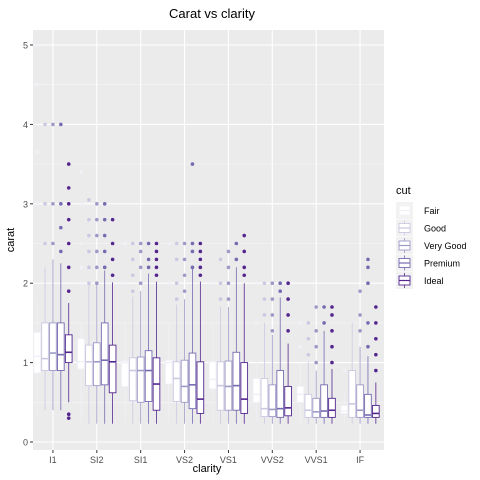 This screenshot has width=480, height=480. I want to click on y-axis-label: carat, so click(11, 240).